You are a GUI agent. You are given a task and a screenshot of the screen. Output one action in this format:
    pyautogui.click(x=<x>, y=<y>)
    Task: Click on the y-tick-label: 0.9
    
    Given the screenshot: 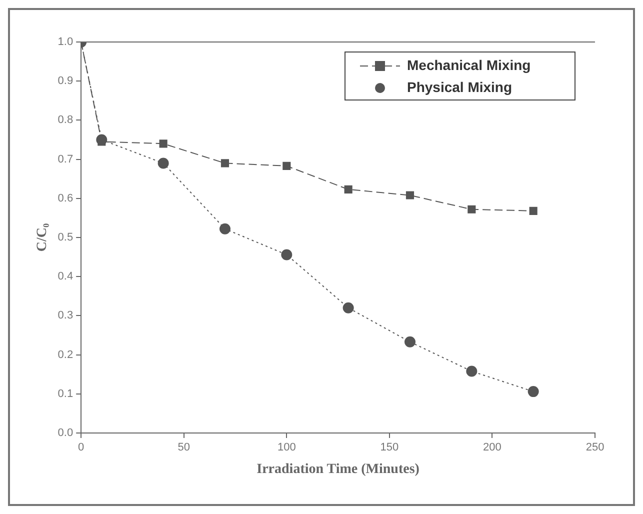 What is the action you would take?
    pyautogui.click(x=66, y=81)
    